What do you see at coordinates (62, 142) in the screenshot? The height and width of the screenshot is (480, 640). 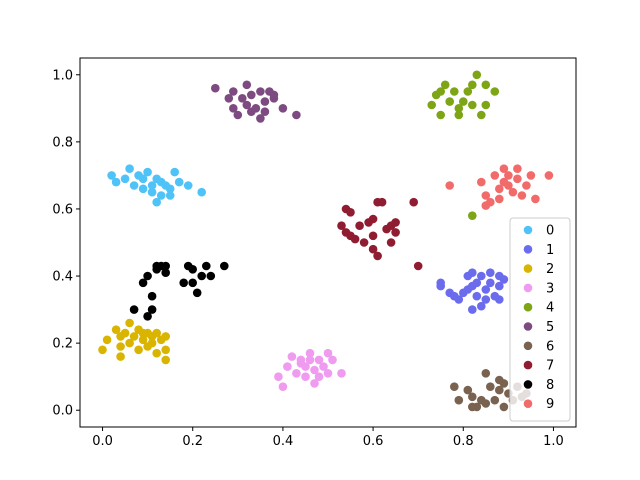 I see `y-tick-label: 0.8` at bounding box center [62, 142].